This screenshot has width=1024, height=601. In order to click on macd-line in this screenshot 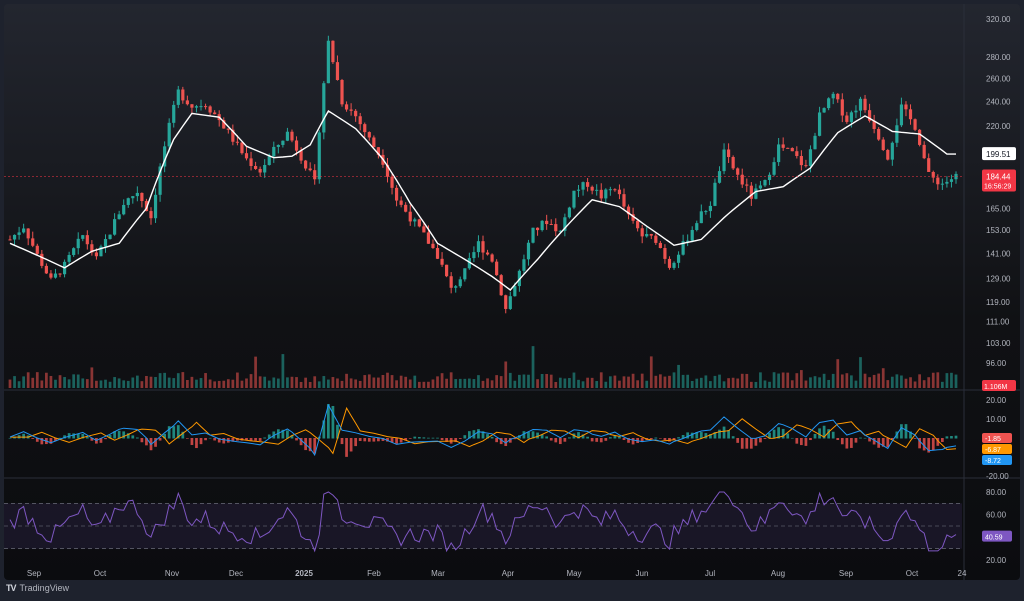, I will do `click(483, 430)`.